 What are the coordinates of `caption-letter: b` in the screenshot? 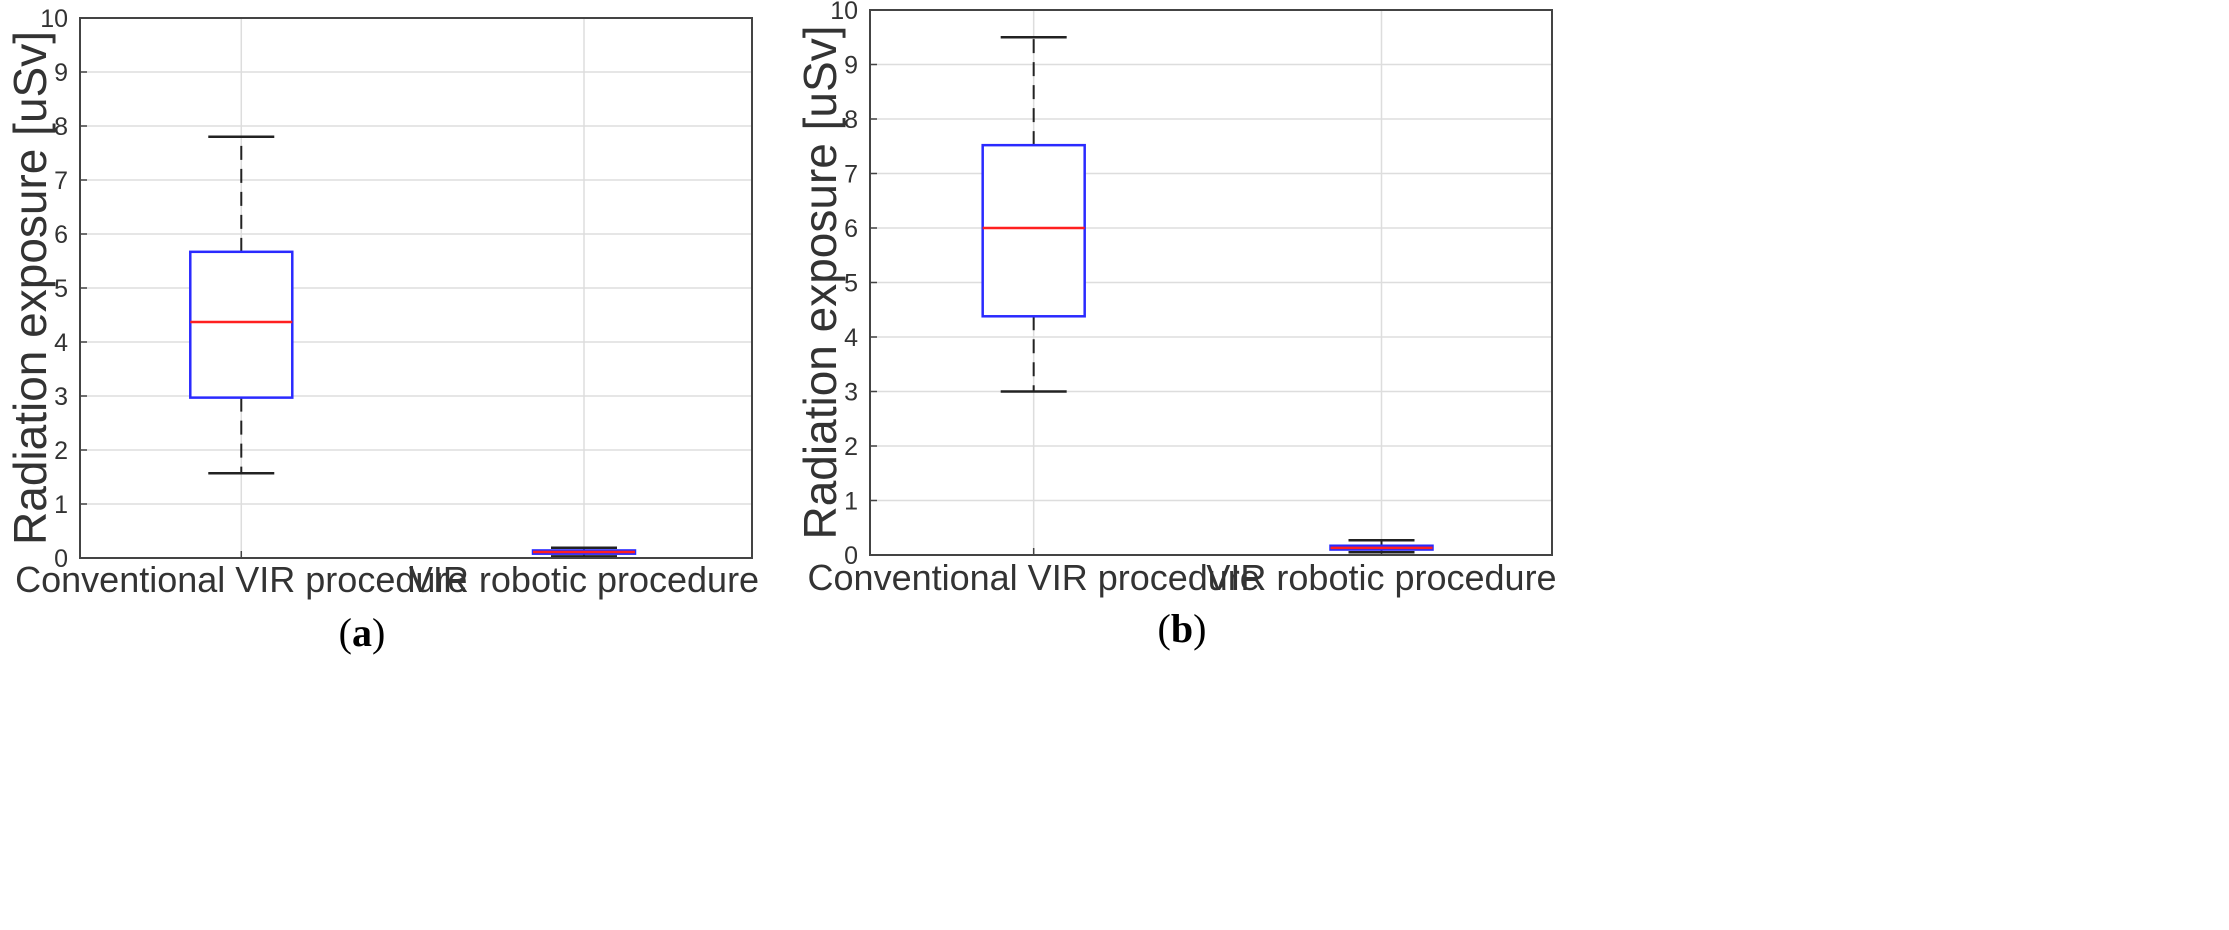 It's located at (1182, 628).